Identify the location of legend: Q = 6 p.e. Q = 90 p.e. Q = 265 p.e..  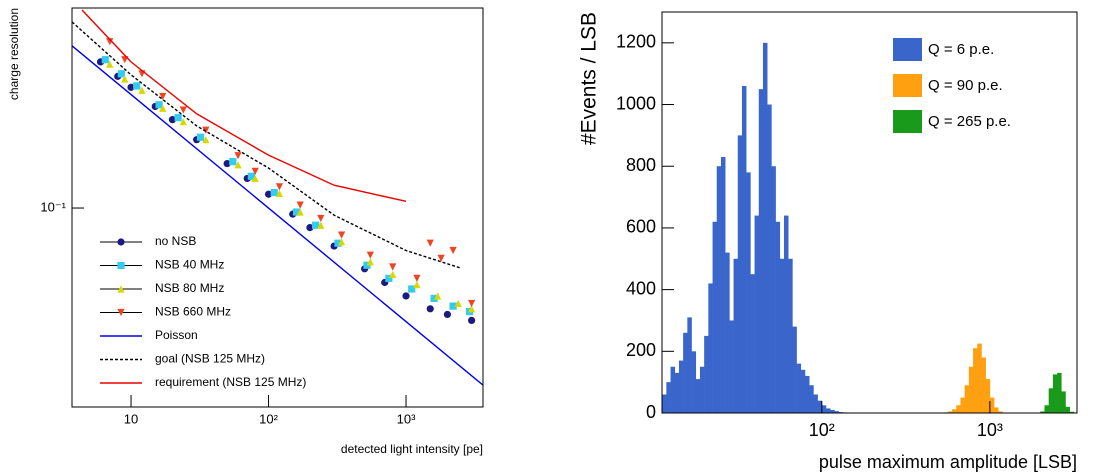
(952, 85).